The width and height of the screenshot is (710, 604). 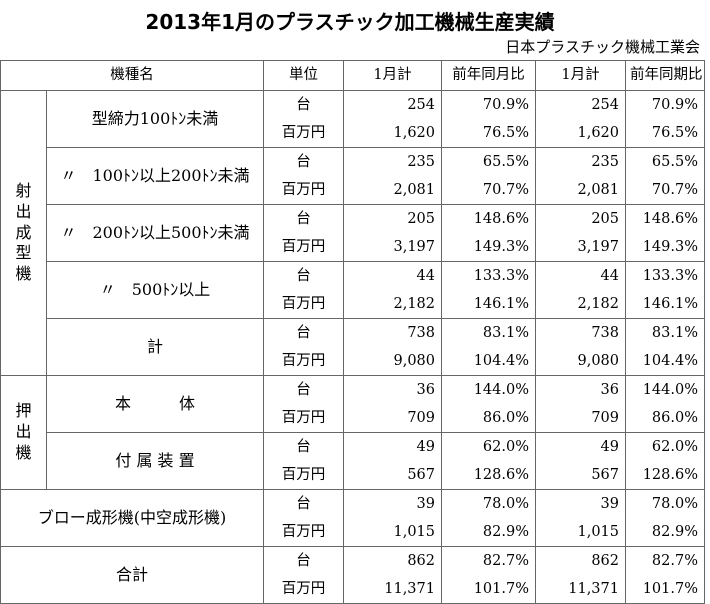 I want to click on header-row: 機種名 単位 1月計 前年同月比 1月計 前年同期比, so click(x=352, y=75).